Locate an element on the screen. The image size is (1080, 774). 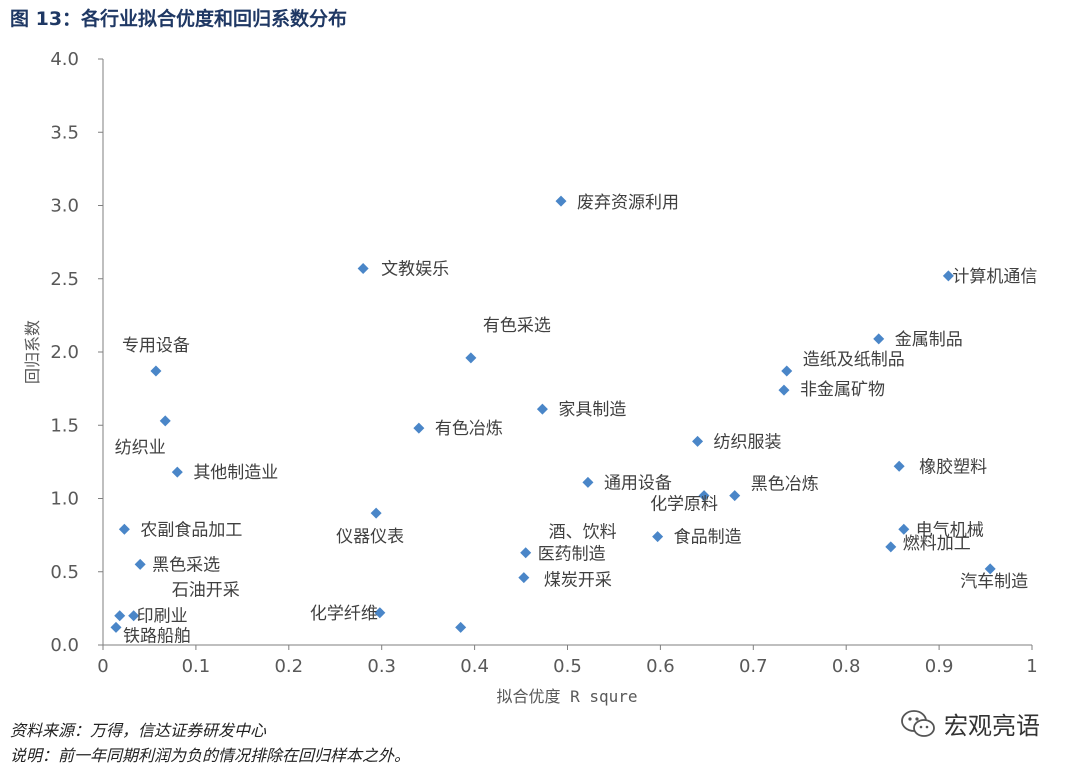
y-tick-label: 1.0 is located at coordinates (64, 499).